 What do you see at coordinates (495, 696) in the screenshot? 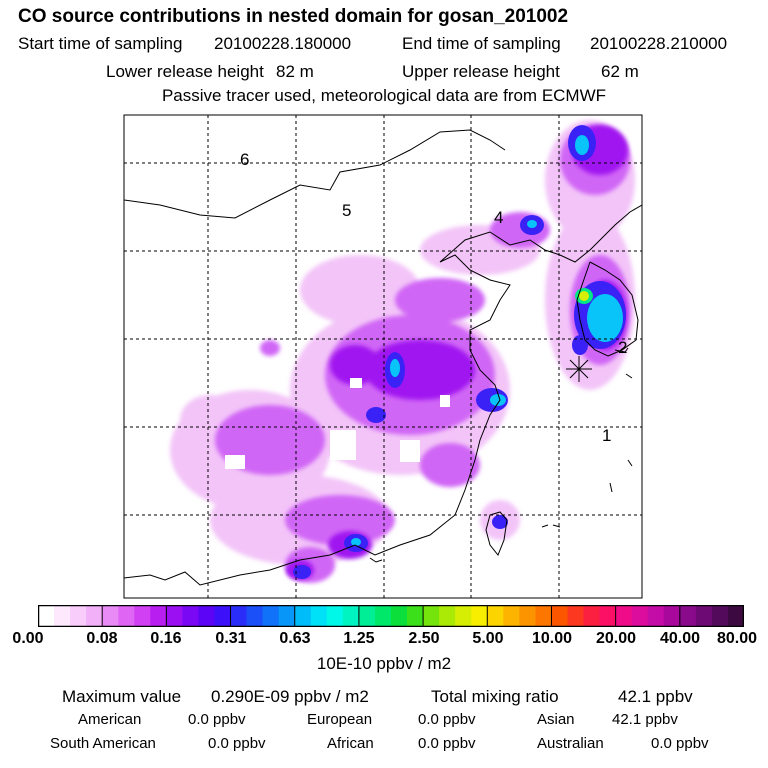
I see `total-mixing-label: Total mixing ratio` at bounding box center [495, 696].